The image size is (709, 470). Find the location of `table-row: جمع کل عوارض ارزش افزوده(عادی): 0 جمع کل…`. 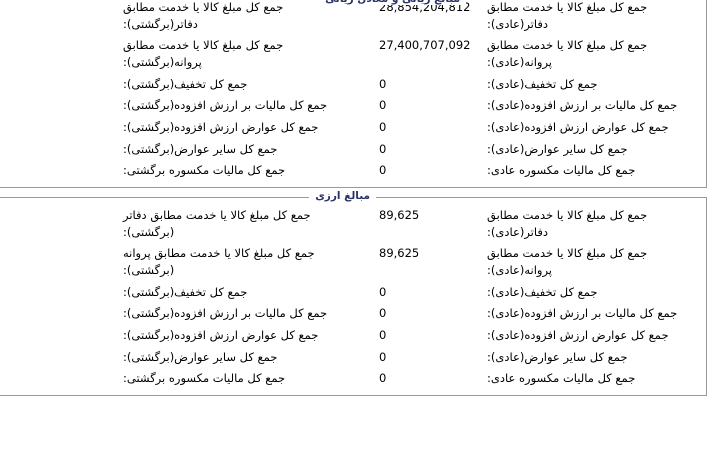

table-row: جمع کل عوارض ارزش افزوده(عادی): 0 جمع کل… is located at coordinates (353, 335).